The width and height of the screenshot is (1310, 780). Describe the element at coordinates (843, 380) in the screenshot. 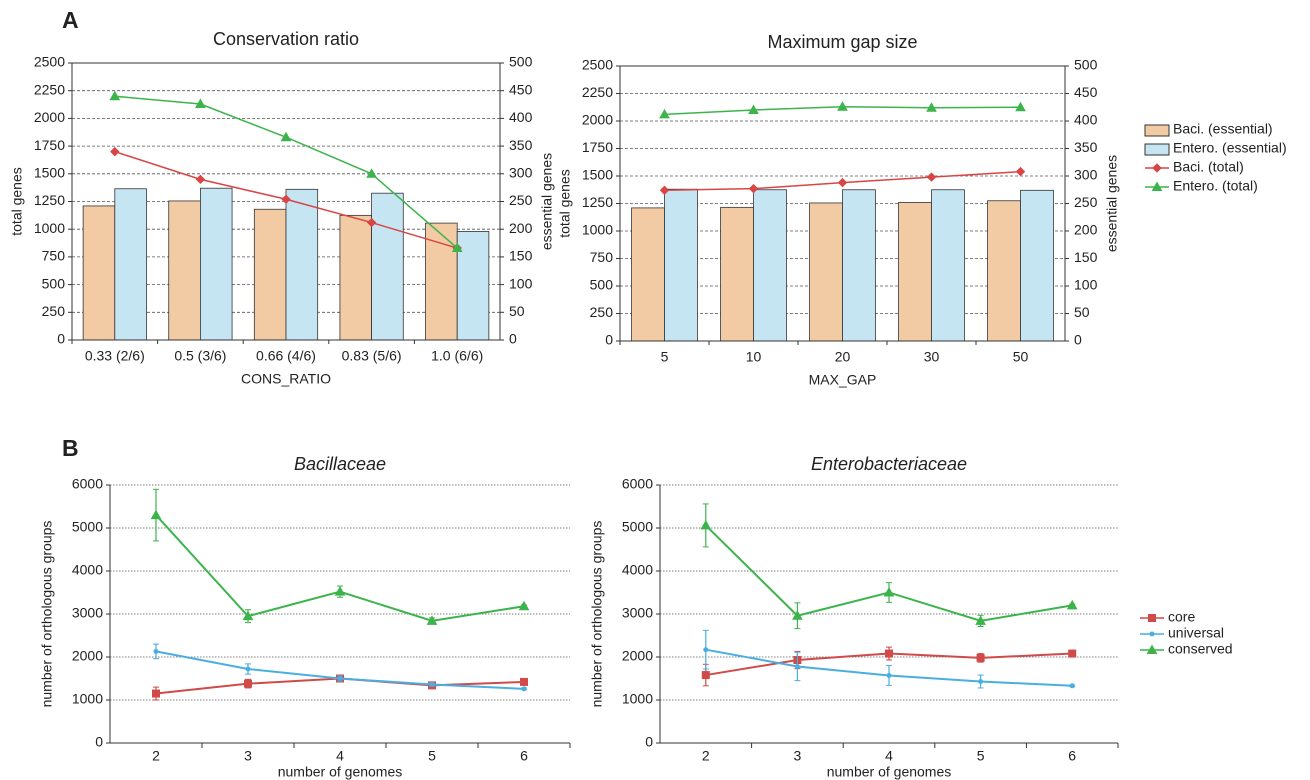

I see `x-axis-label: MAX_GAP` at that location.